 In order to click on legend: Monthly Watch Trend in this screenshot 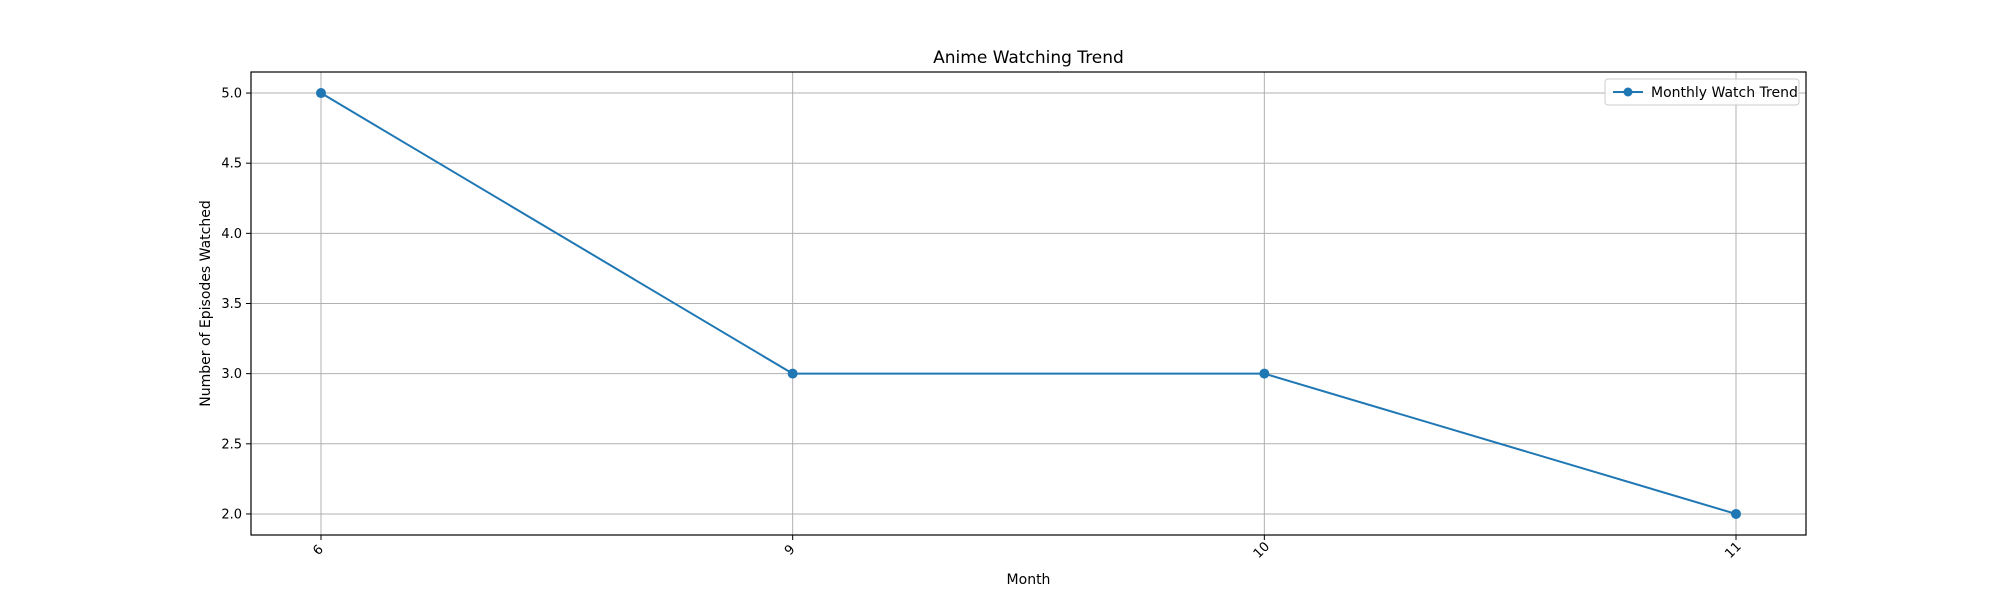, I will do `click(1702, 92)`.